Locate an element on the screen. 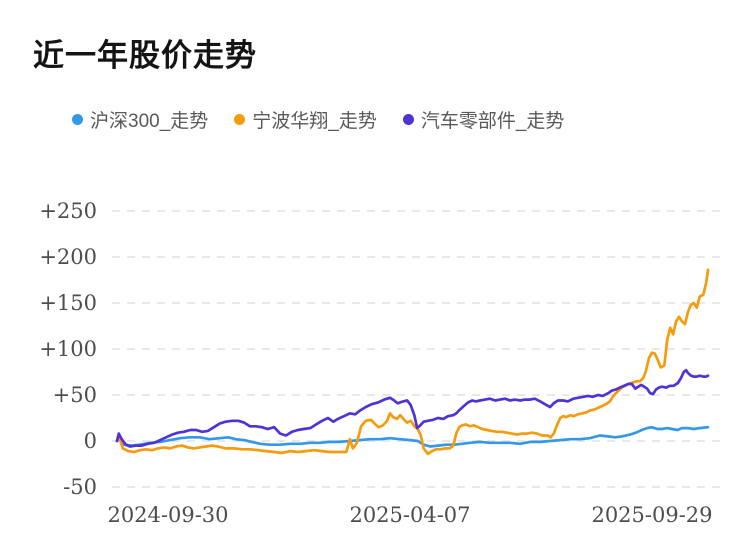 Image resolution: width=750 pixels, height=558 pixels. y-axis-label: +50 is located at coordinates (75, 395).